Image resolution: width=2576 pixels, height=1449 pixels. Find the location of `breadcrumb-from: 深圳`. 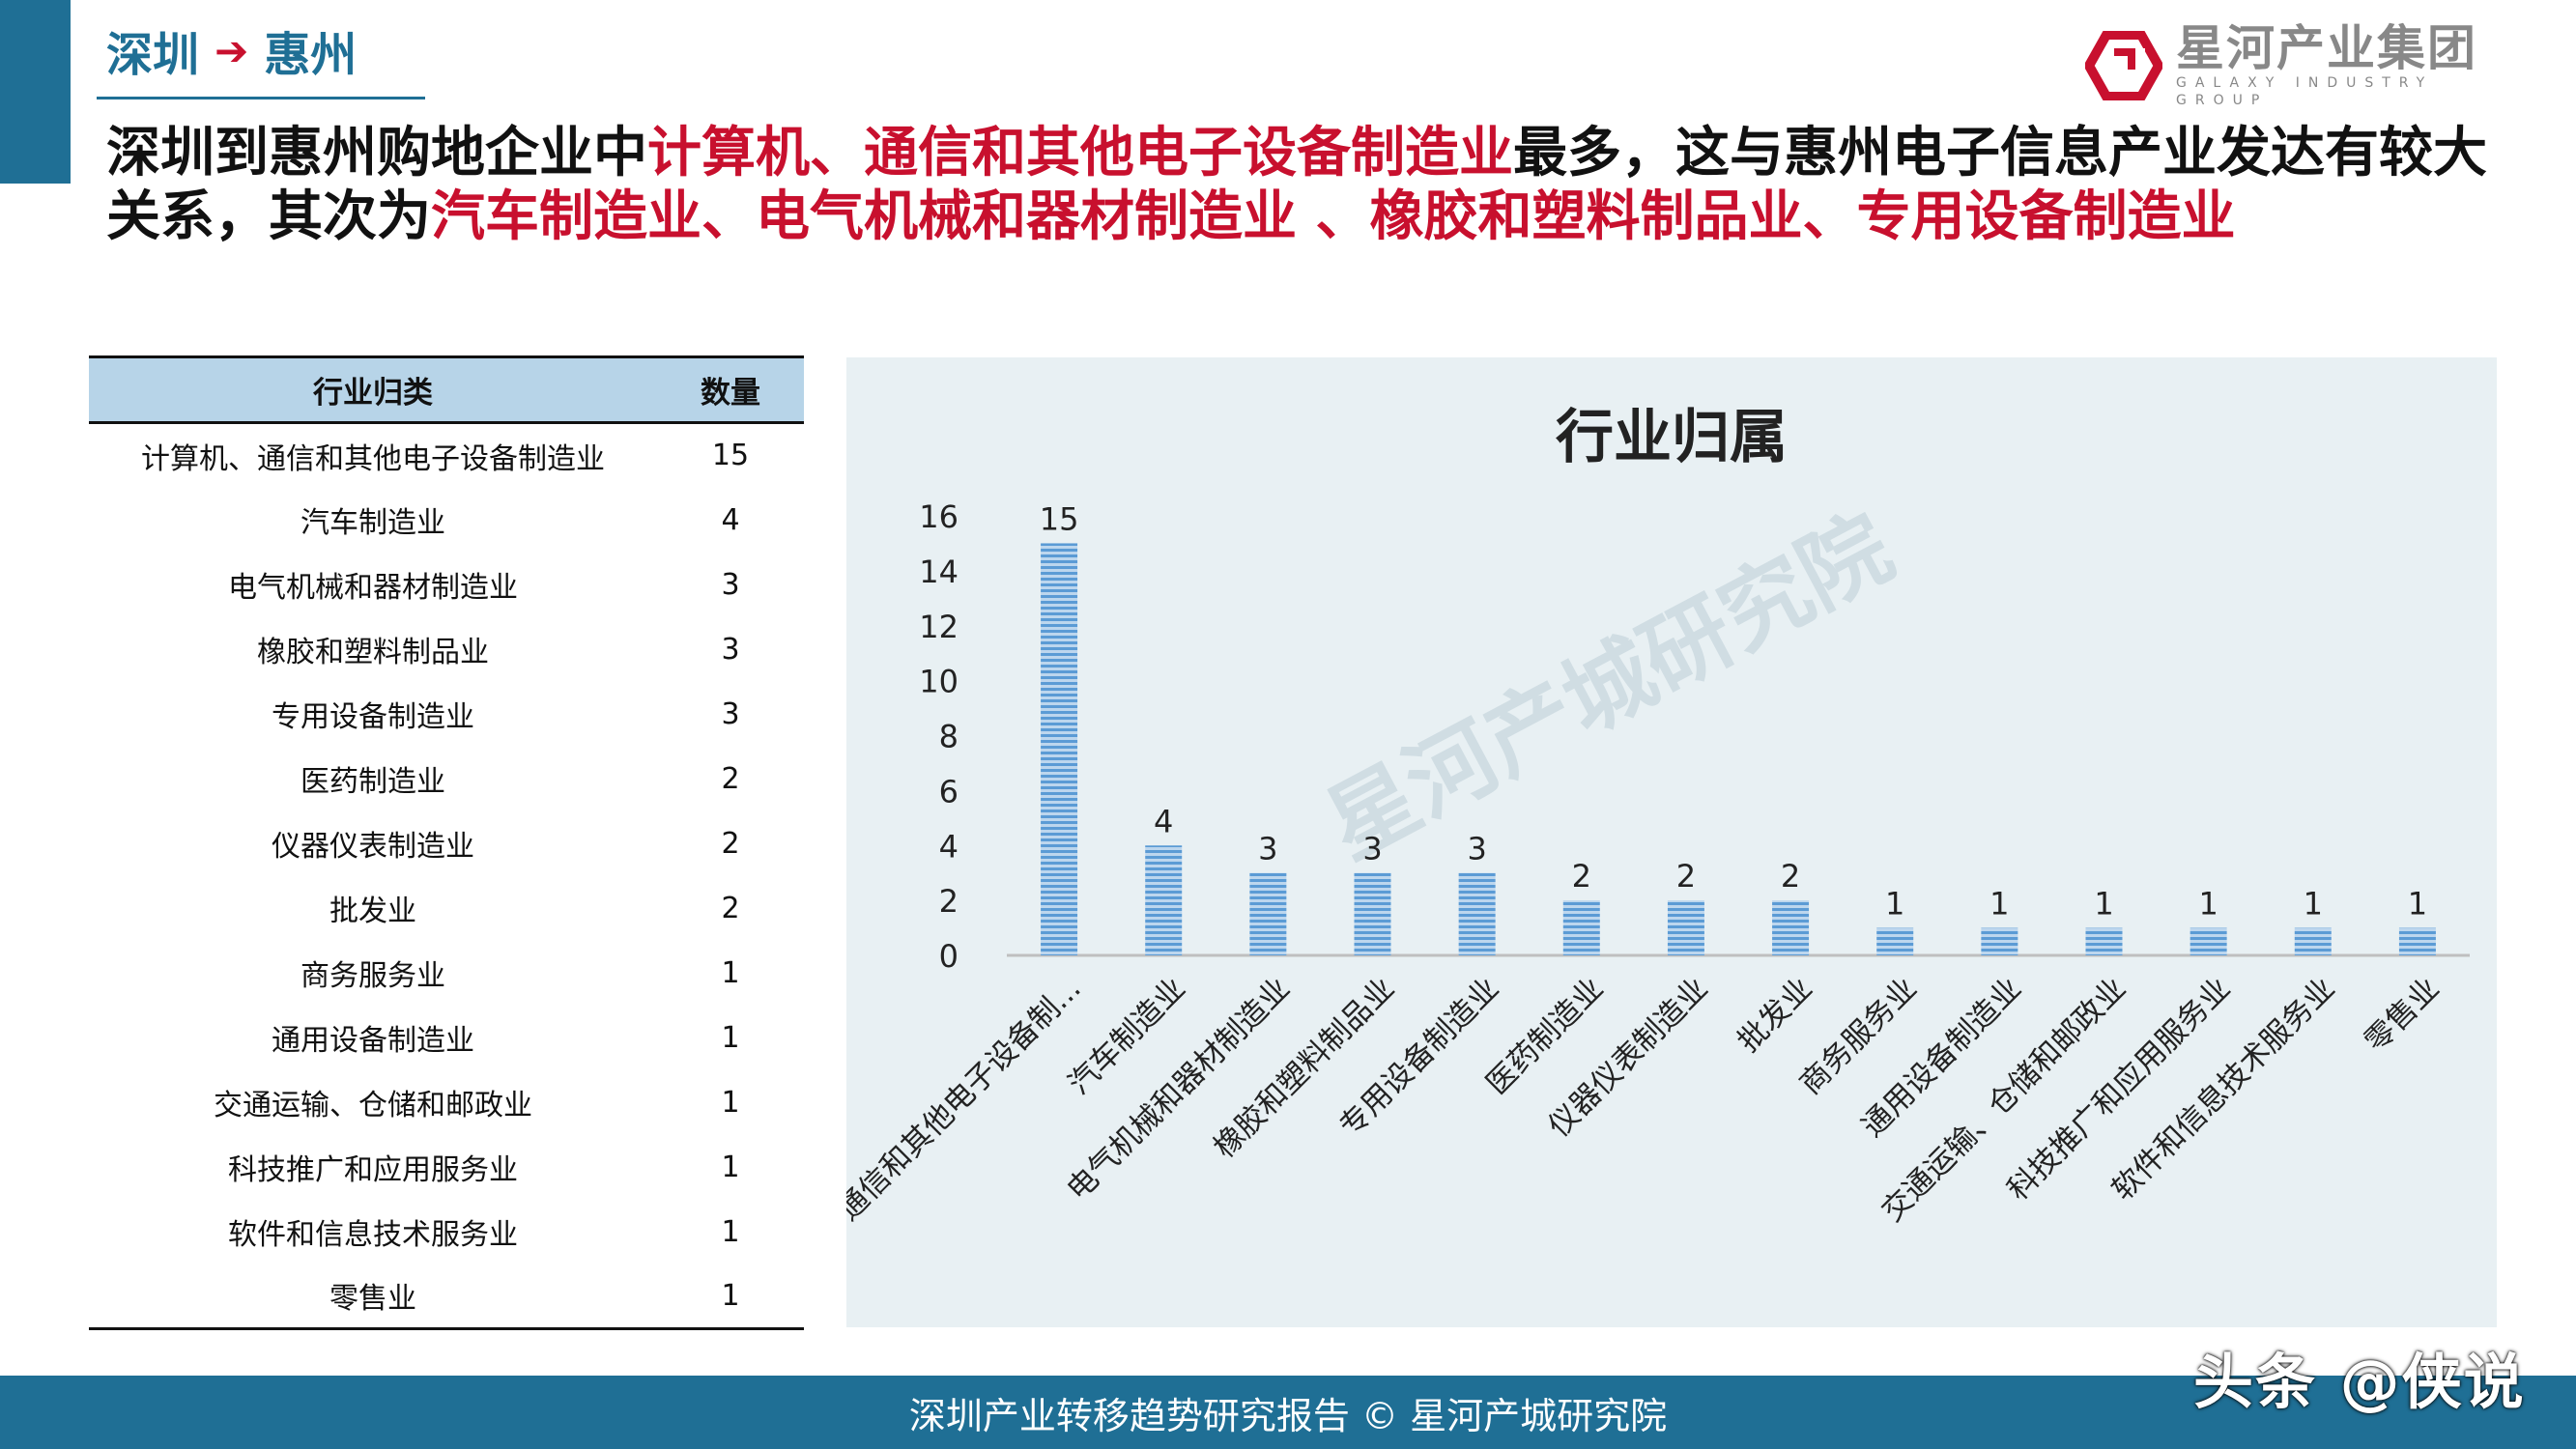

breadcrumb-from: 深圳 is located at coordinates (153, 55).